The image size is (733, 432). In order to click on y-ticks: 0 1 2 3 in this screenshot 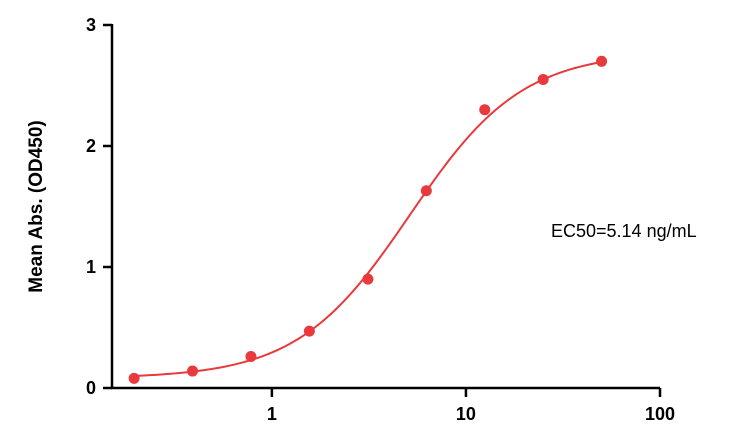, I will do `click(99, 206)`.